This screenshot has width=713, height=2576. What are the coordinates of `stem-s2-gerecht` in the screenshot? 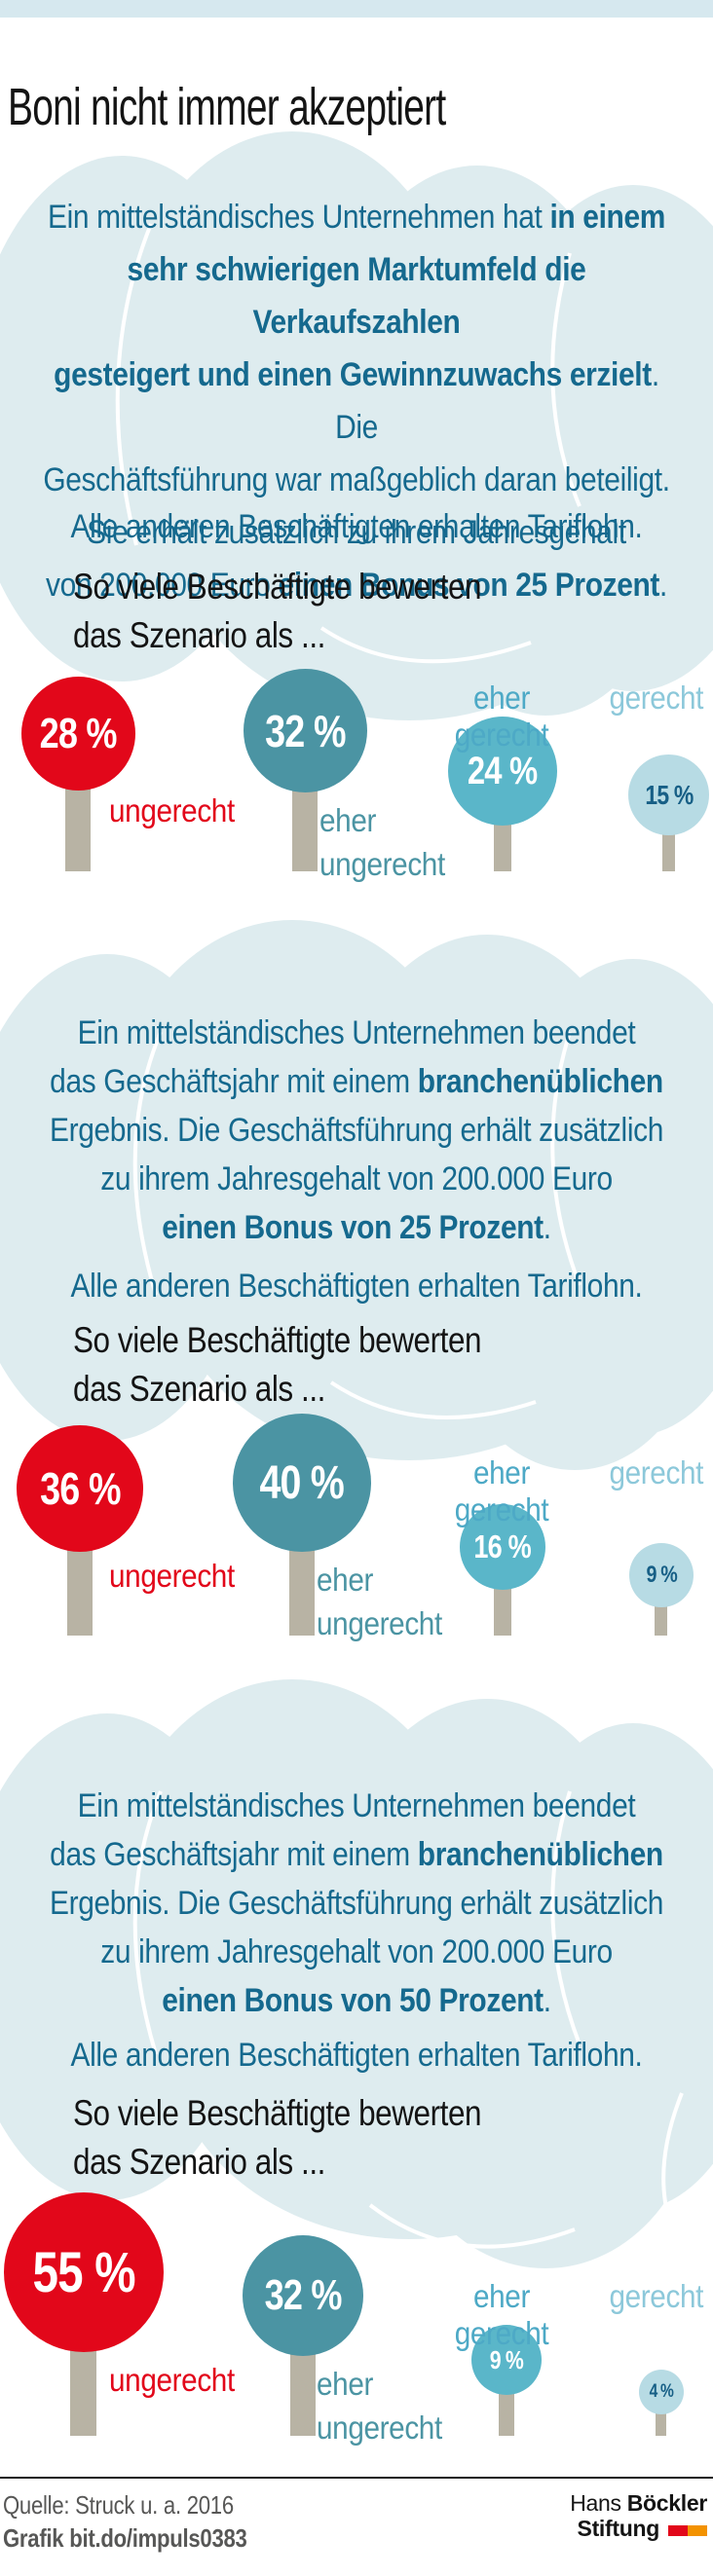 It's located at (661, 1618).